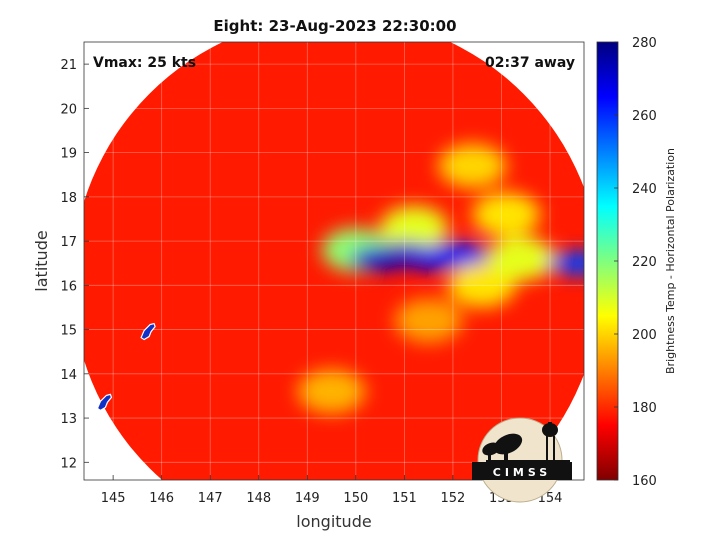 This screenshot has height=540, width=720. Describe the element at coordinates (355, 498) in the screenshot. I see `x-tick-label-150: 150` at that location.